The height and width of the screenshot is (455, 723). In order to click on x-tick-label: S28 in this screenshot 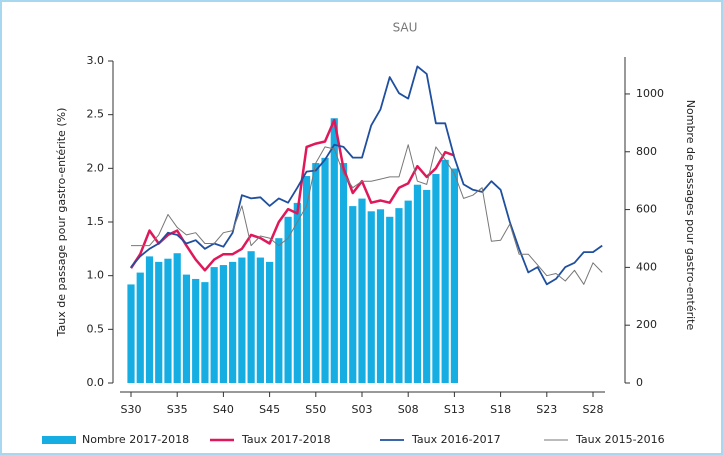, I will do `click(593, 409)`.